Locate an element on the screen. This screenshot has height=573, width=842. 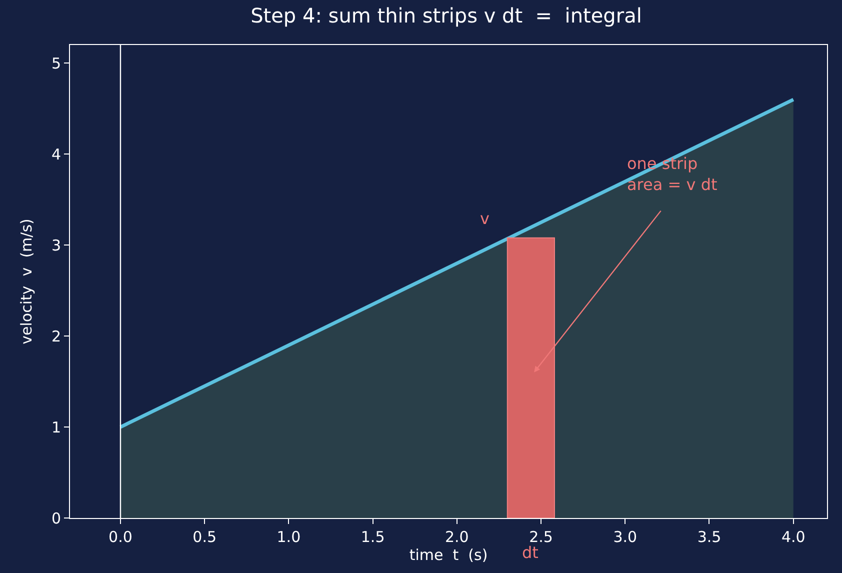
x-tick-label: 0.0 is located at coordinates (120, 537).